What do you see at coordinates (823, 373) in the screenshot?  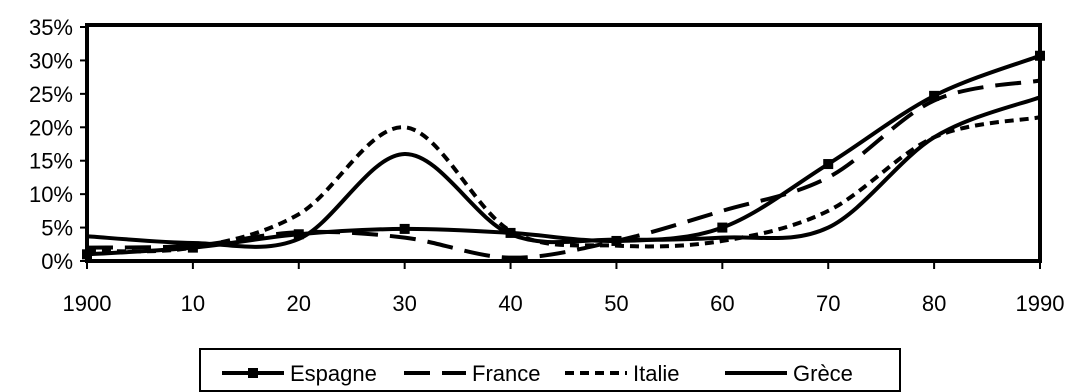 I see `legend-label-grece: Grèce` at bounding box center [823, 373].